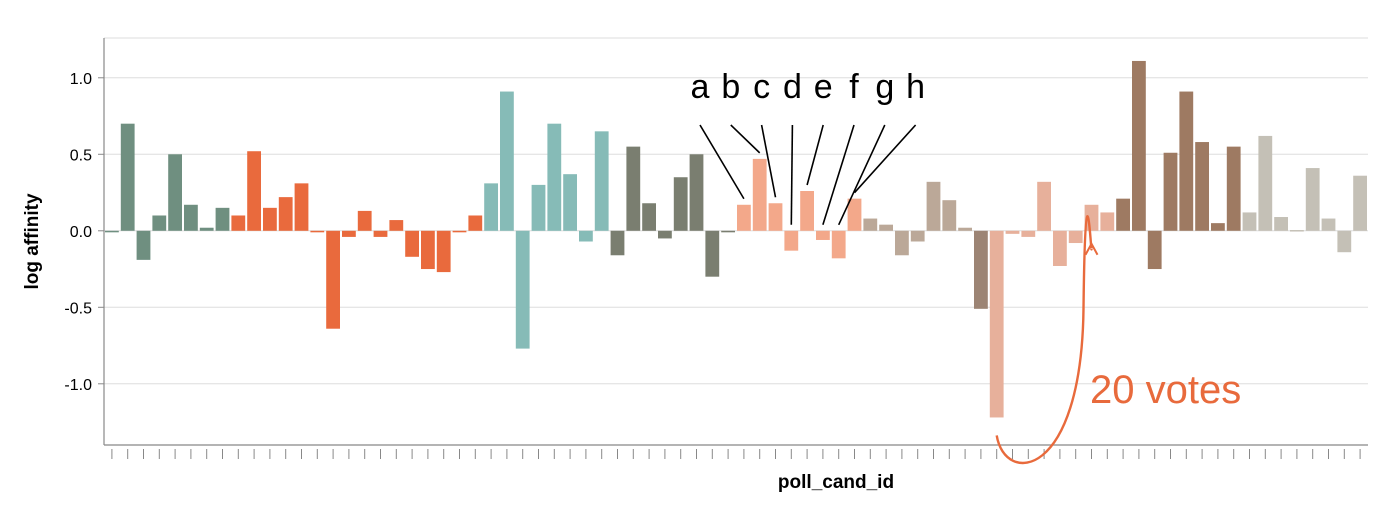 This screenshot has width=1400, height=509. What do you see at coordinates (78, 308) in the screenshot?
I see `y-tick-label: -0.5` at bounding box center [78, 308].